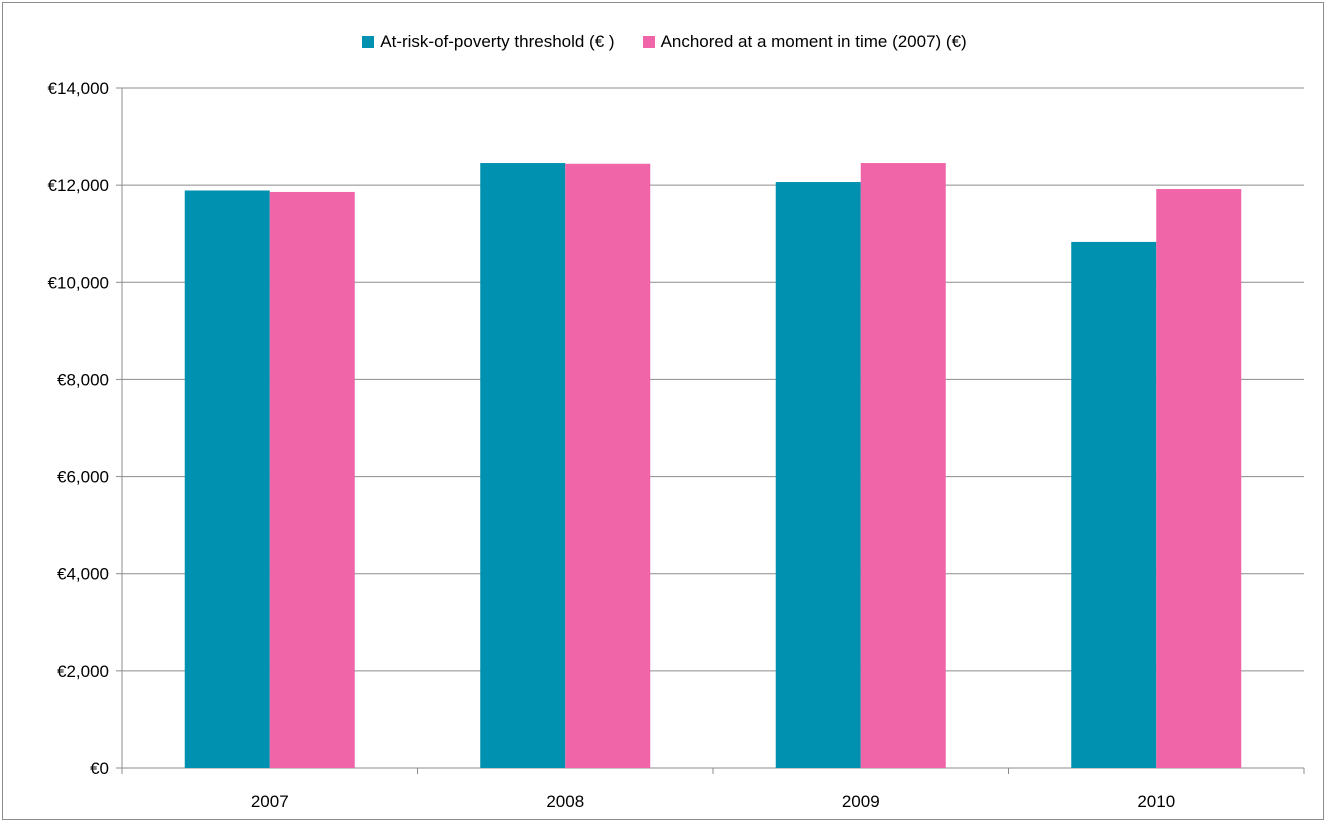  What do you see at coordinates (565, 801) in the screenshot?
I see `x-tick-label: 2008` at bounding box center [565, 801].